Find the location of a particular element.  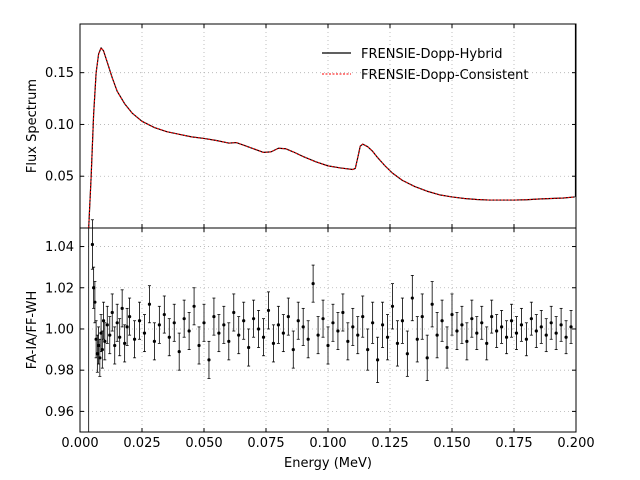

top-y-tick-label: 0.05 is located at coordinates (59, 177).